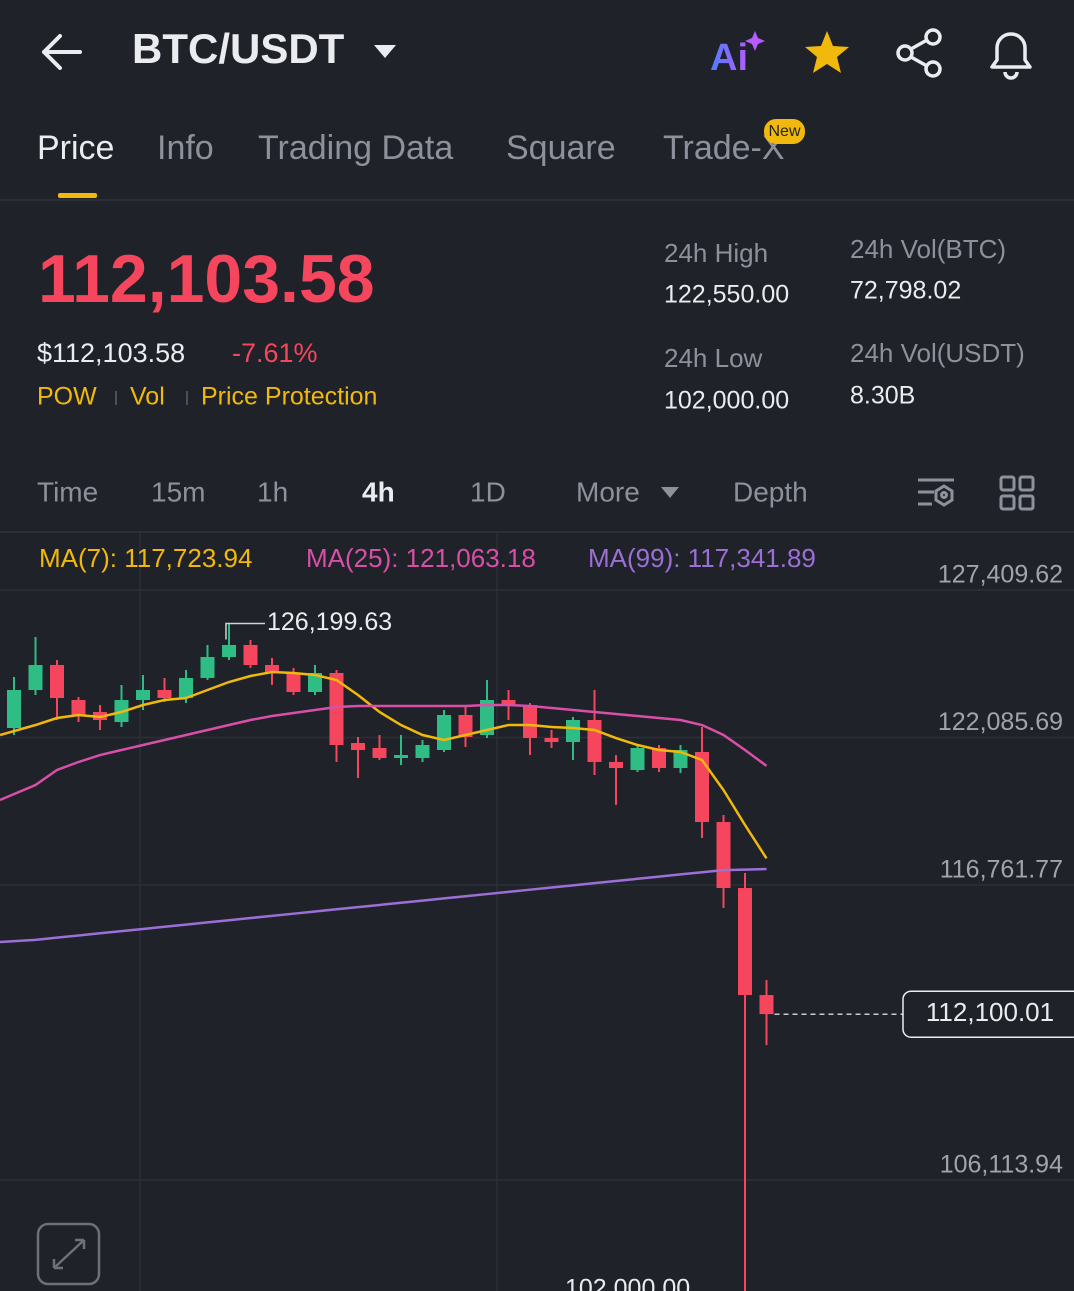  What do you see at coordinates (206, 279) in the screenshot?
I see `last-price: 112,103.58` at bounding box center [206, 279].